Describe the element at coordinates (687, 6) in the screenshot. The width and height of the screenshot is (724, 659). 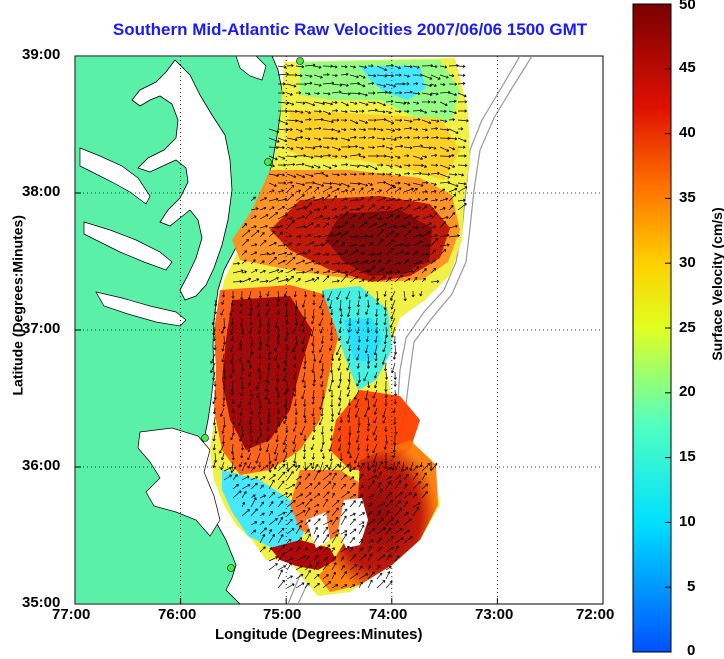
I see `colorbar-tick-label: 50` at that location.